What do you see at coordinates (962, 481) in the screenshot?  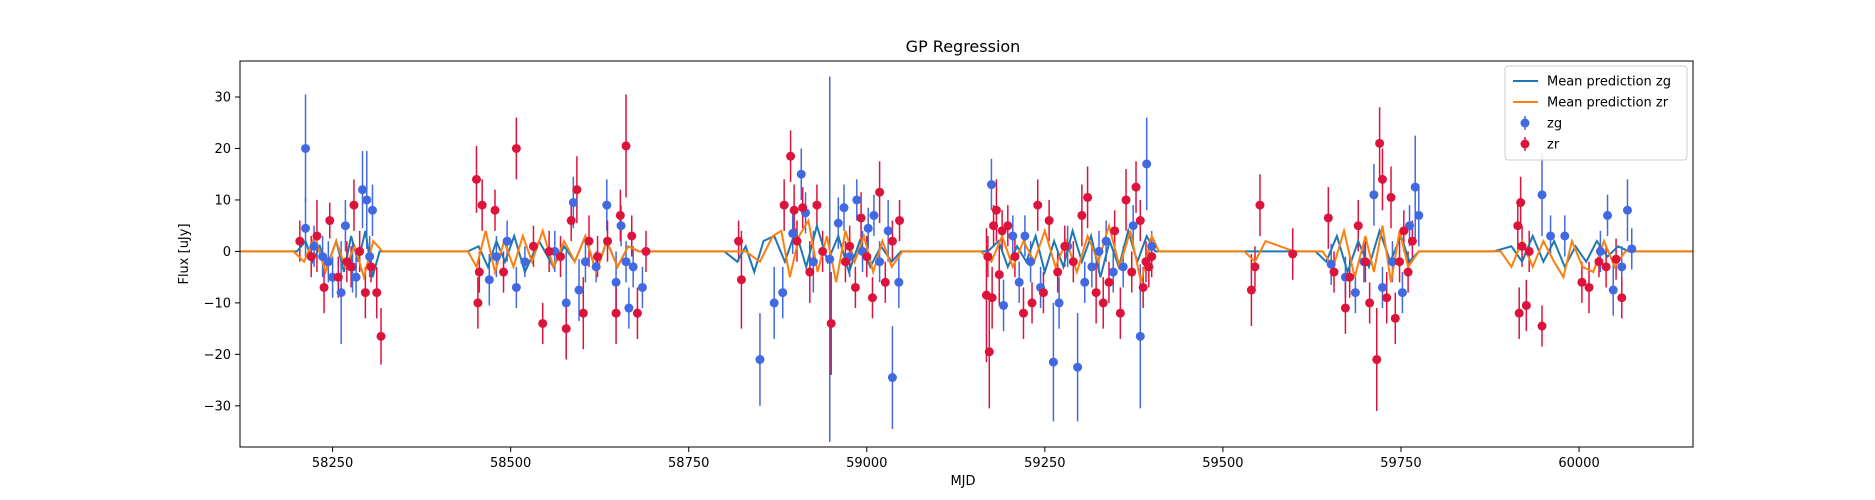 I see `x-axis-label: MJD` at bounding box center [962, 481].